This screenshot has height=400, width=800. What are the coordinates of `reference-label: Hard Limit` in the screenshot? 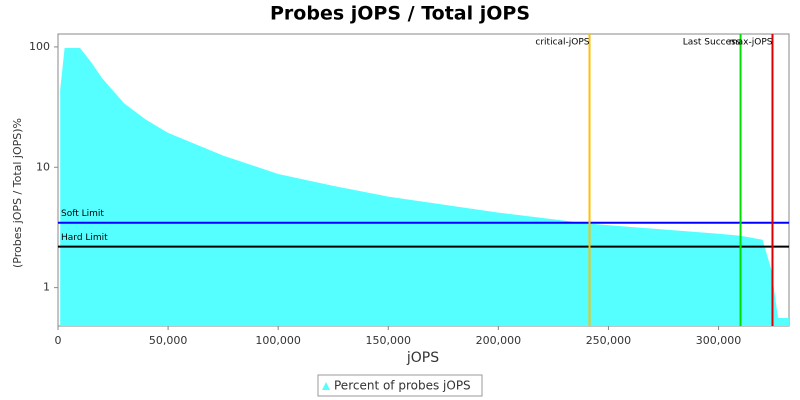 It's located at (84, 238).